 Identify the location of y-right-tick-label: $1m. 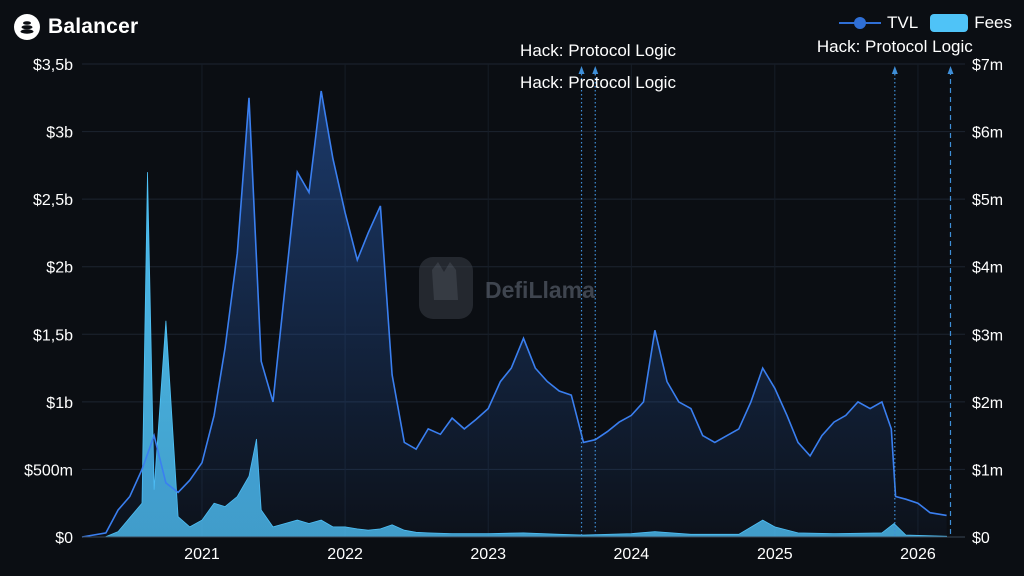
(987, 470).